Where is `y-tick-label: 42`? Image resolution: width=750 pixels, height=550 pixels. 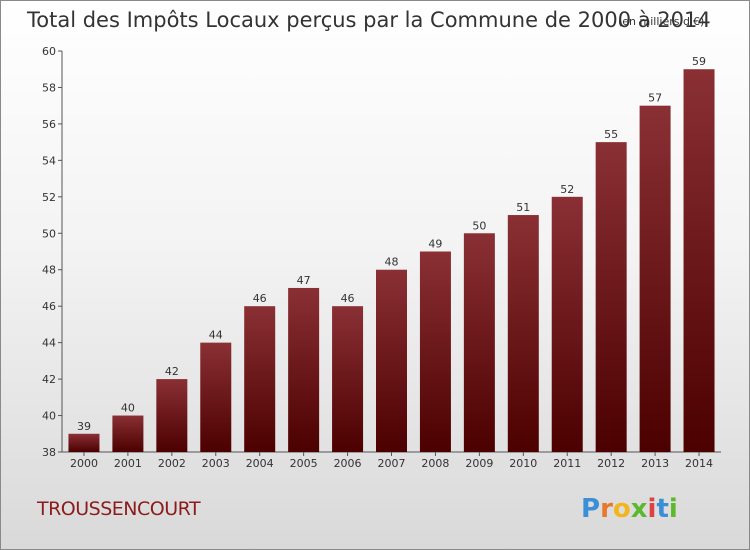
y-tick-label: 42 is located at coordinates (49, 379).